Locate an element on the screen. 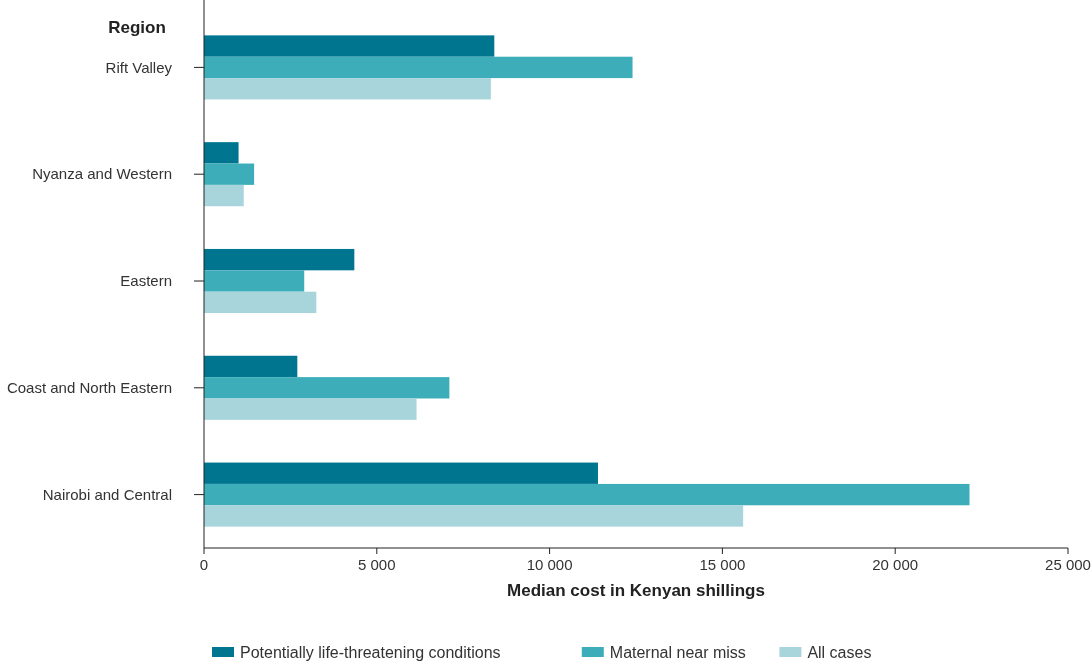 Image resolution: width=1091 pixels, height=661 pixels. legend-label: Maternal near miss is located at coordinates (677, 652).